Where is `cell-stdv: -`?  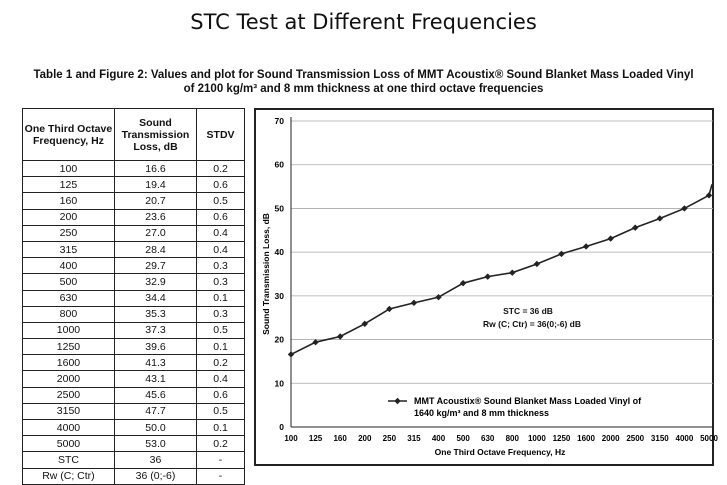
cell-stdv: - is located at coordinates (220, 476).